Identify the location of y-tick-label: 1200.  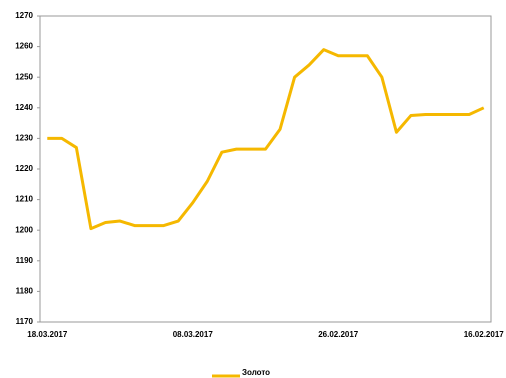
(24, 229).